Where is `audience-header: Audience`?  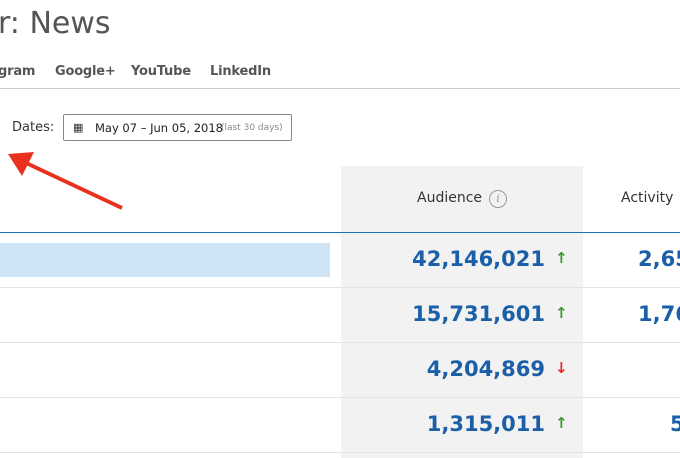 audience-header: Audience is located at coordinates (450, 198).